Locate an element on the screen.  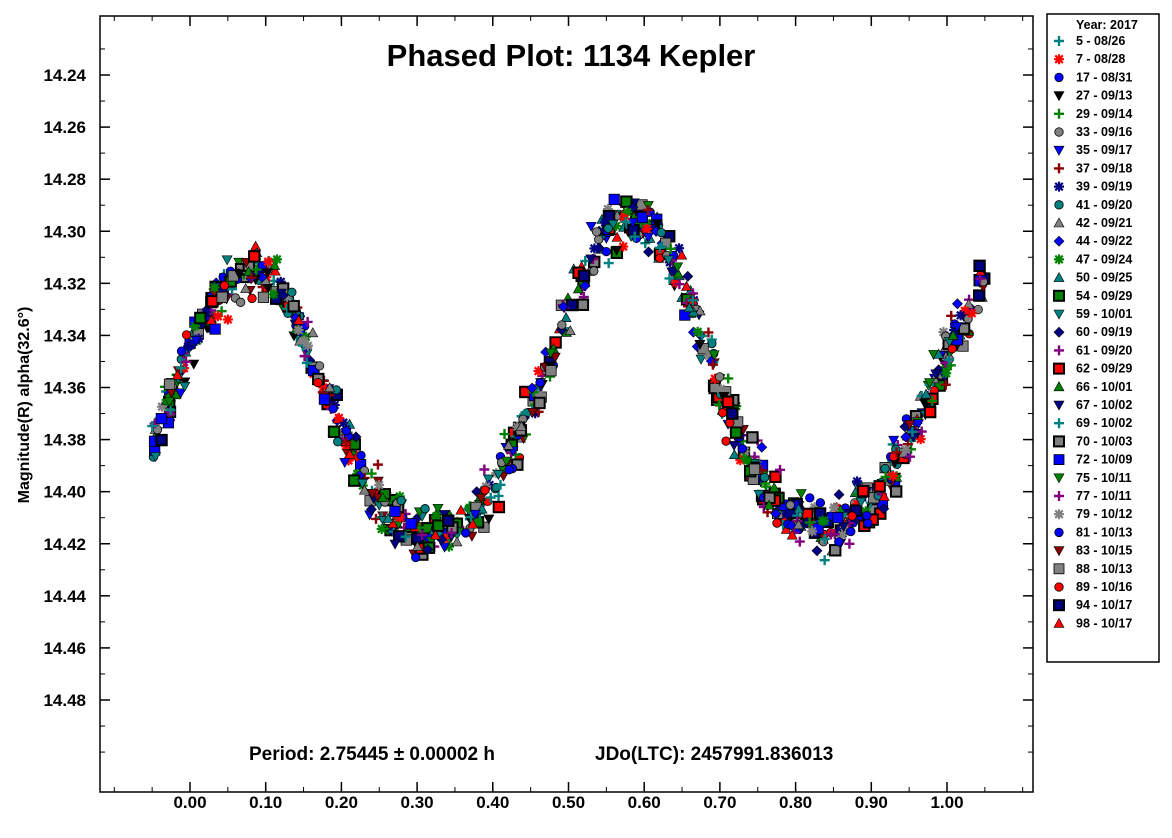
legend-label: 81 - 10/13 is located at coordinates (1104, 532).